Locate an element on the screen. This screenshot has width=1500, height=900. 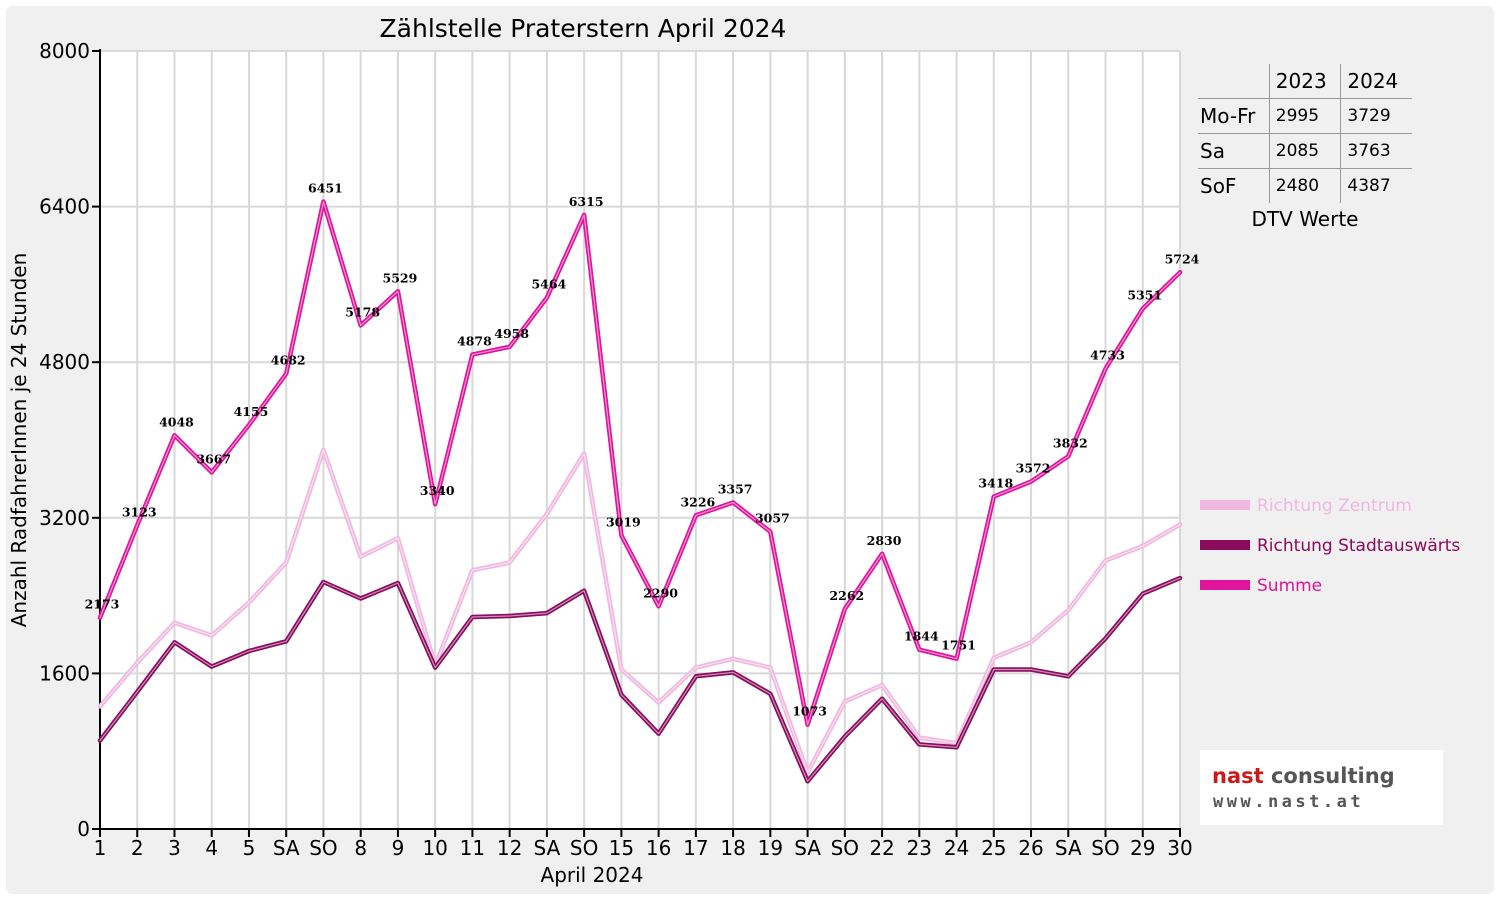
data-label: 3832 is located at coordinates (1070, 442).